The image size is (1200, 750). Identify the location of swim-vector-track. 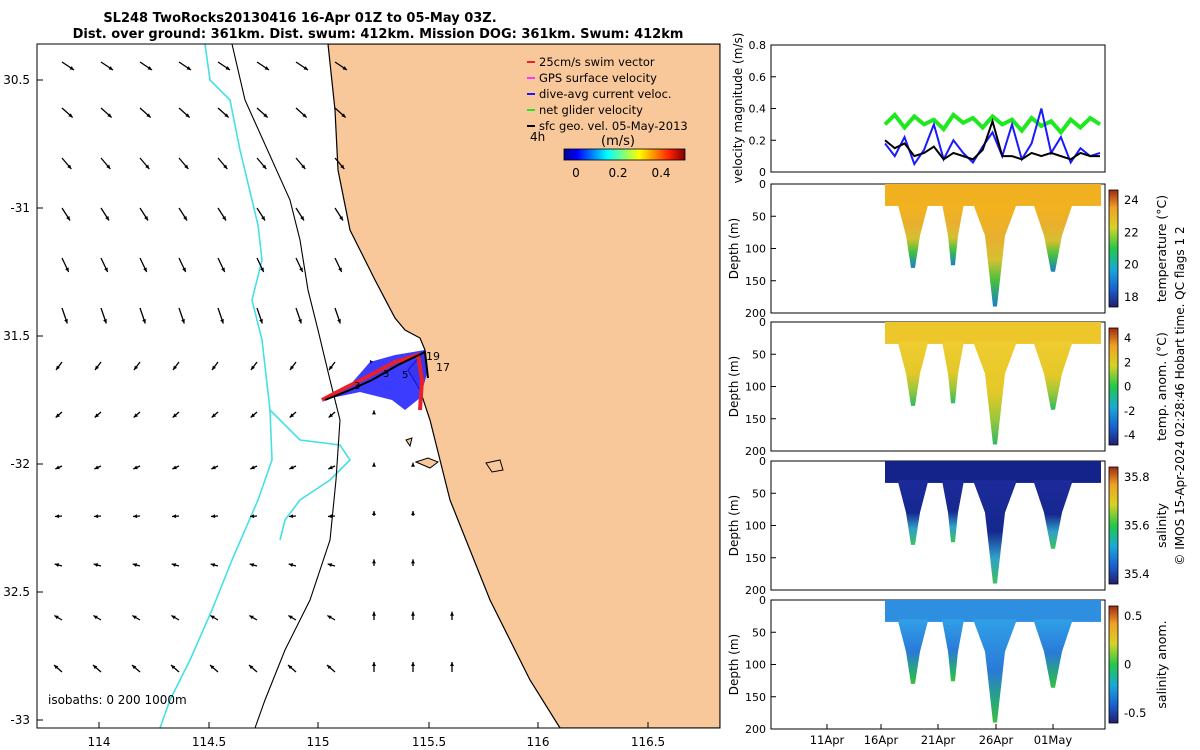
(373, 381).